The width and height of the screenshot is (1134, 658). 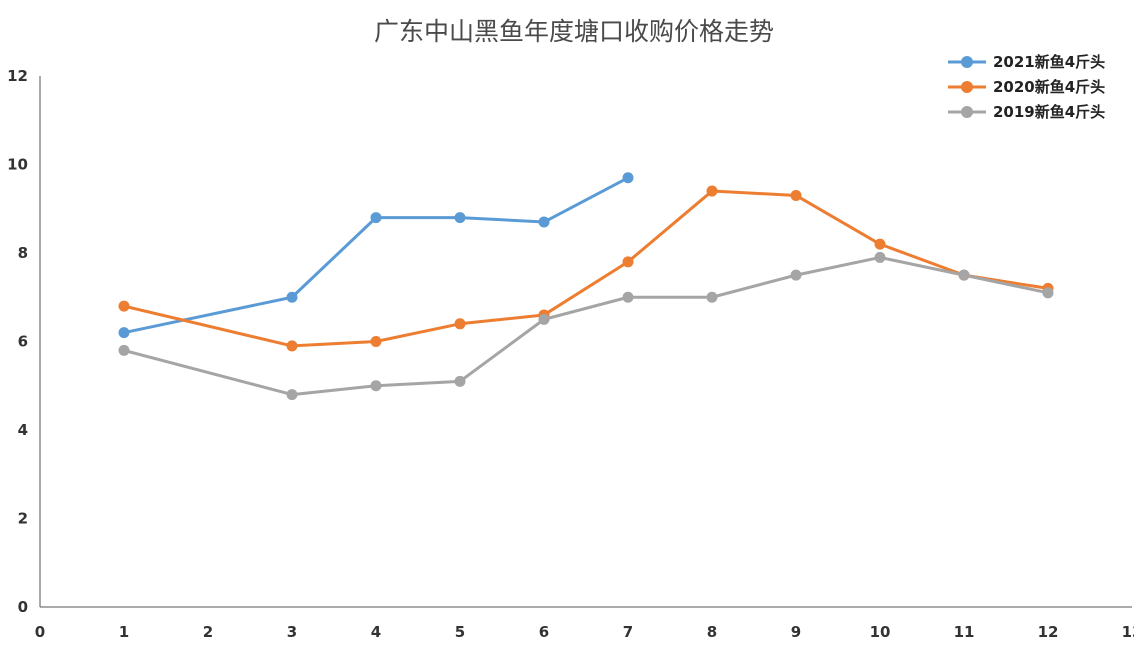 I want to click on x-tick-label: 2, so click(x=208, y=632).